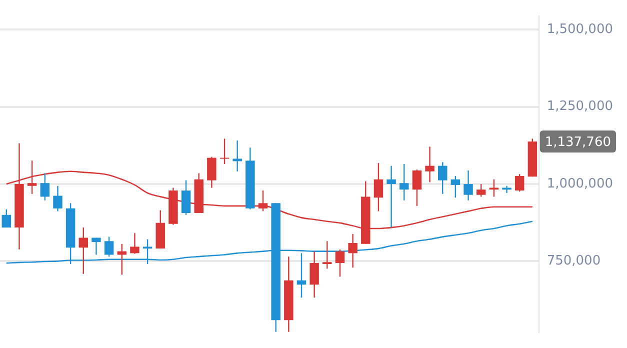 Image resolution: width=627 pixels, height=348 pixels. I want to click on y-tick-label: 750,000, so click(573, 261).